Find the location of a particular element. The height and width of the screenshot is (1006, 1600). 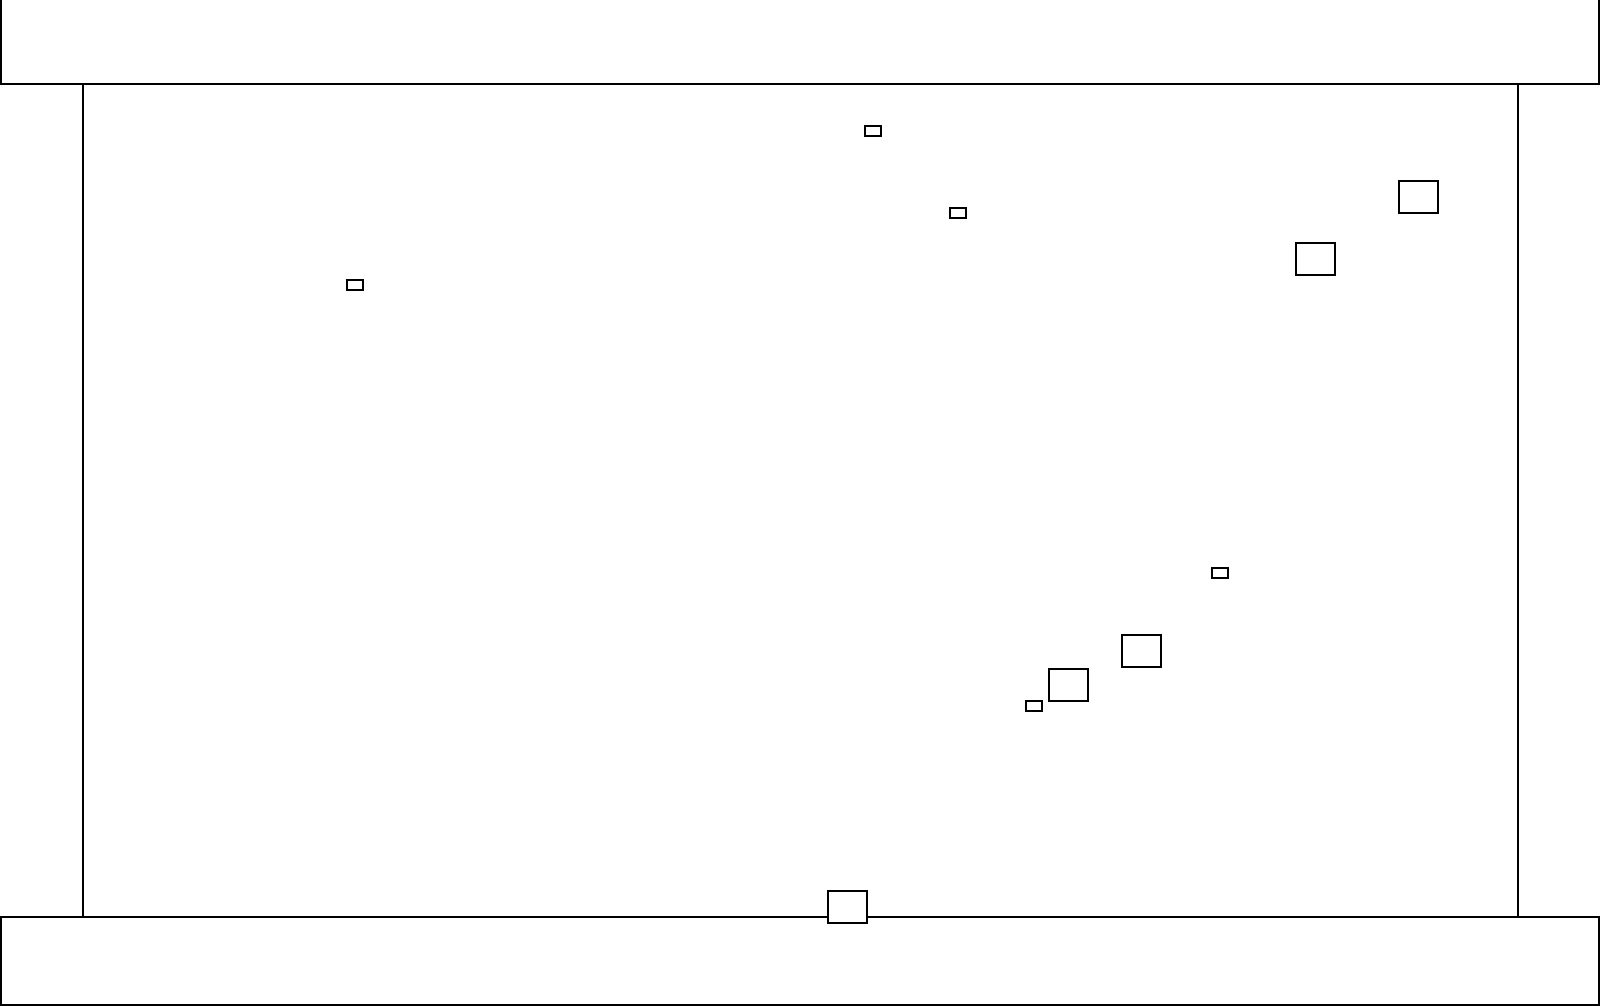

top-band is located at coordinates (800, 42).